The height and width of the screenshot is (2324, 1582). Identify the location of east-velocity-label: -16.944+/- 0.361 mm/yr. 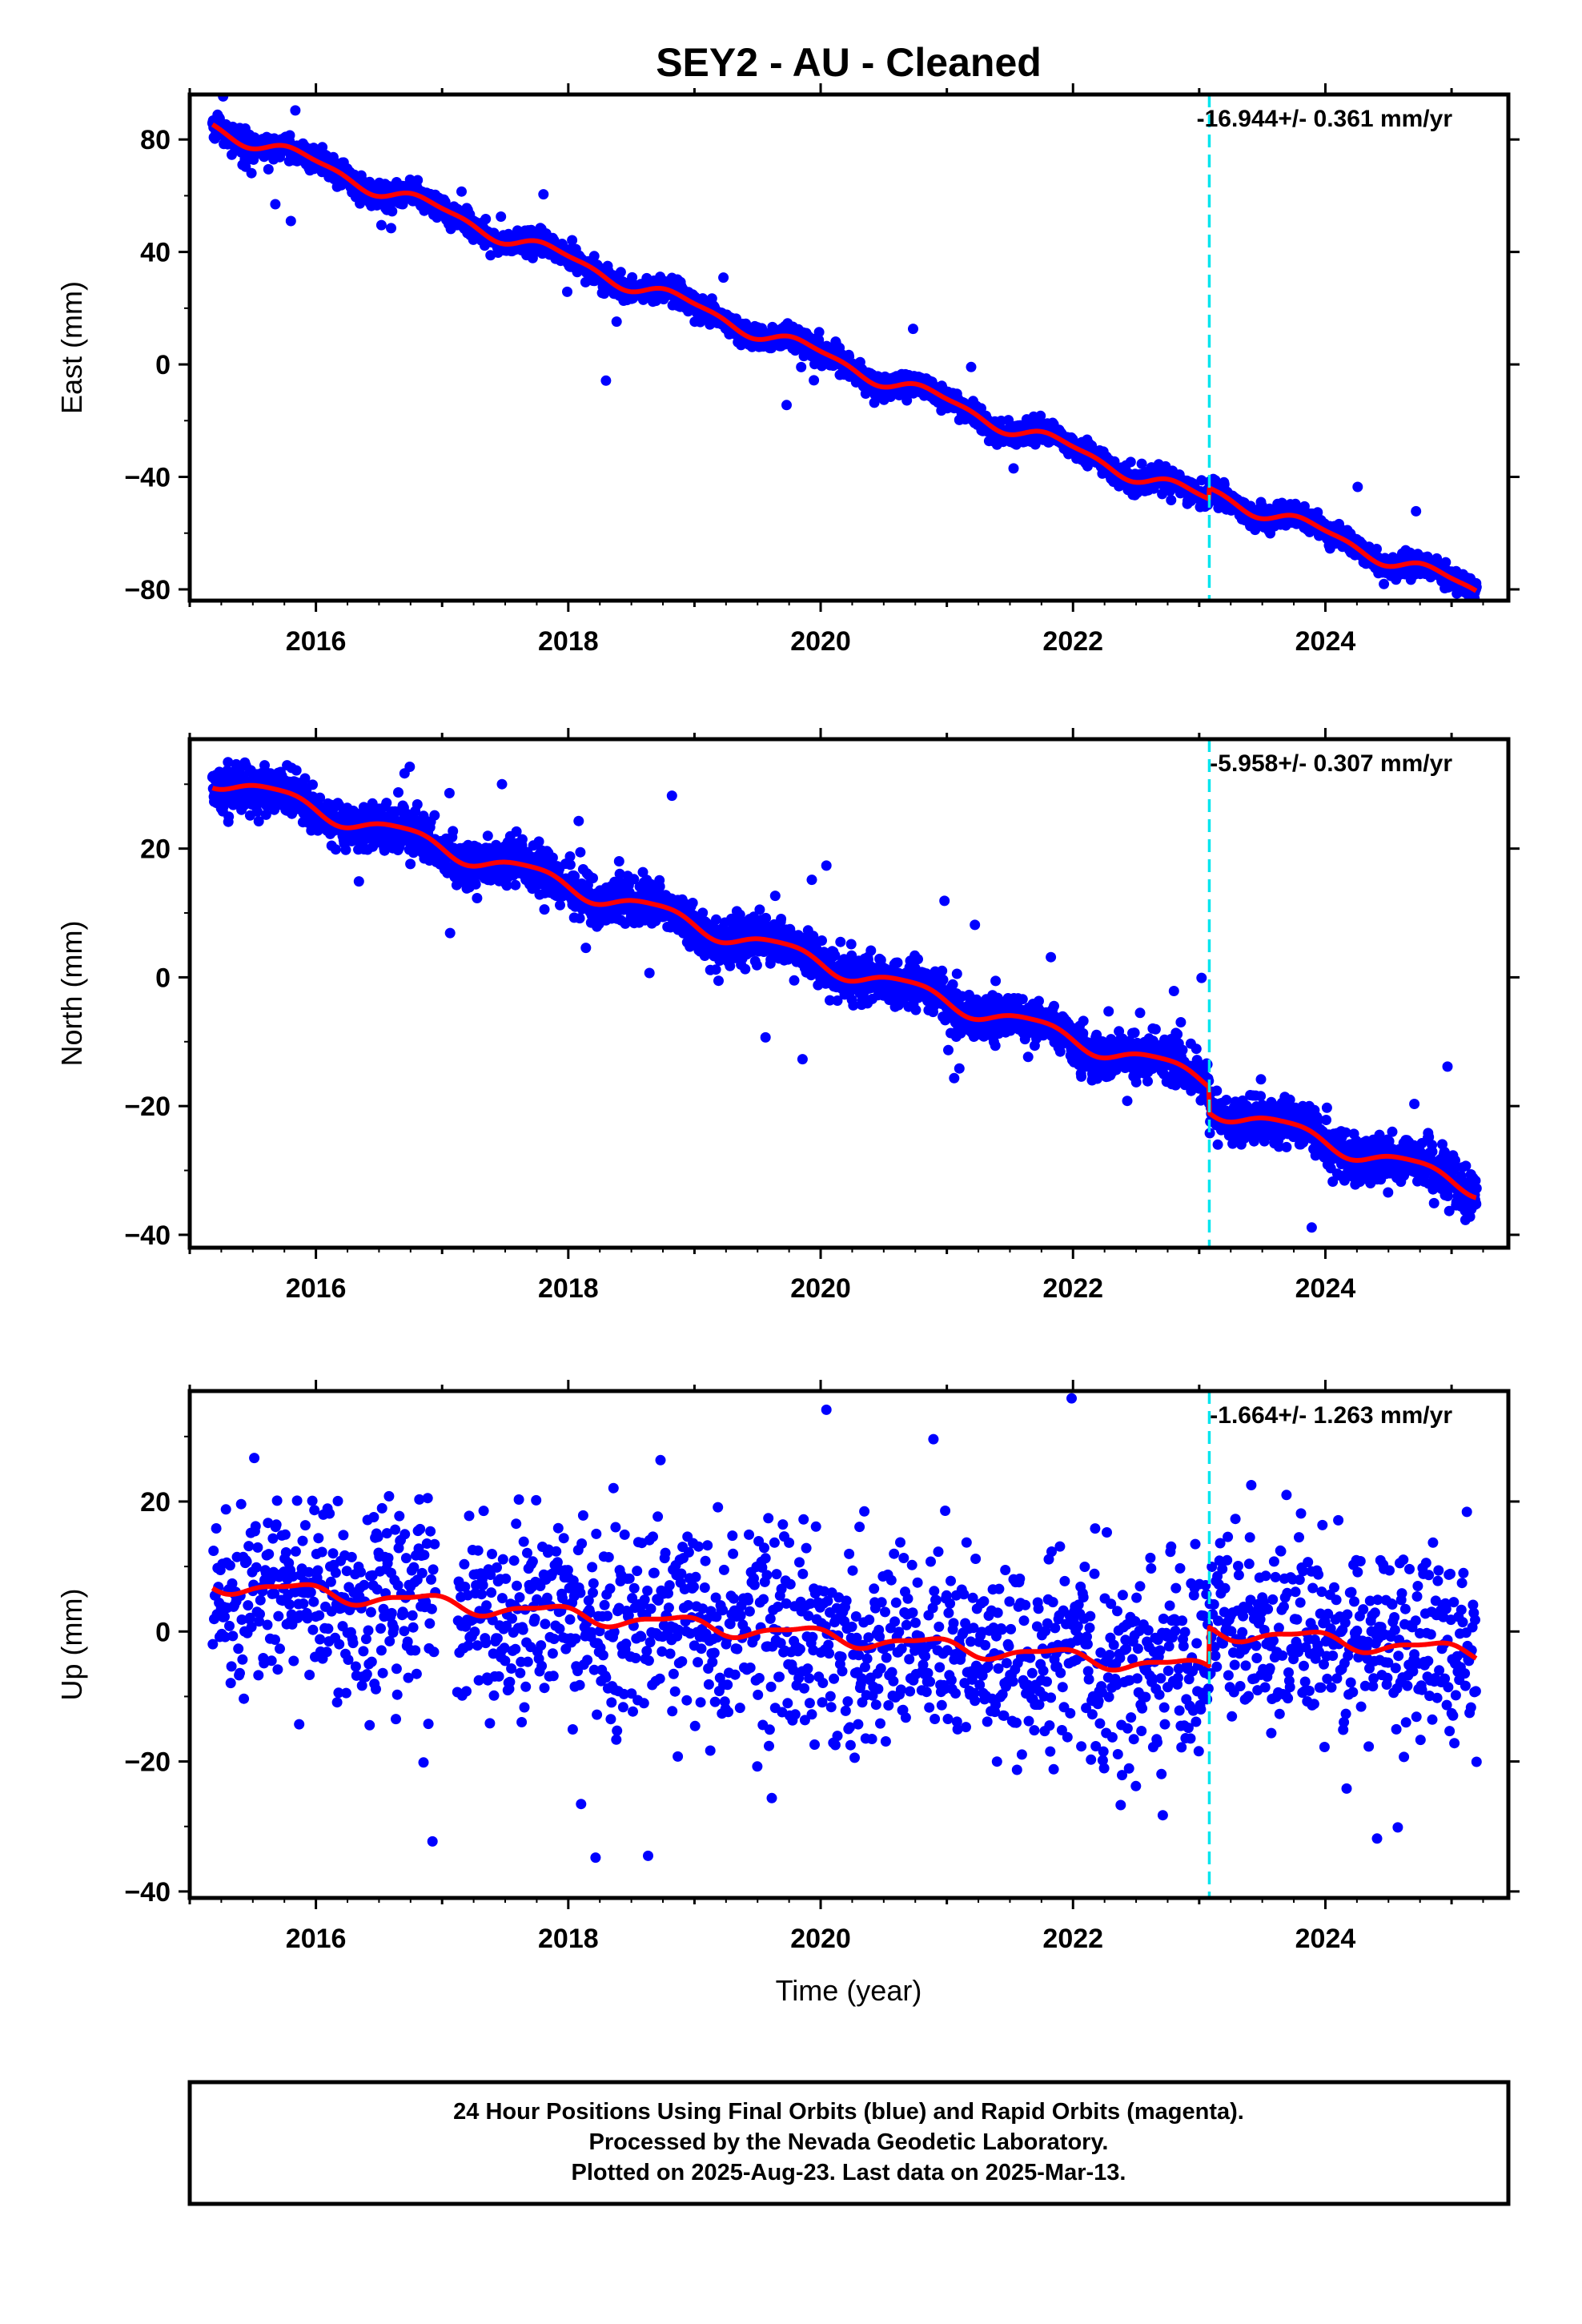
(1325, 119).